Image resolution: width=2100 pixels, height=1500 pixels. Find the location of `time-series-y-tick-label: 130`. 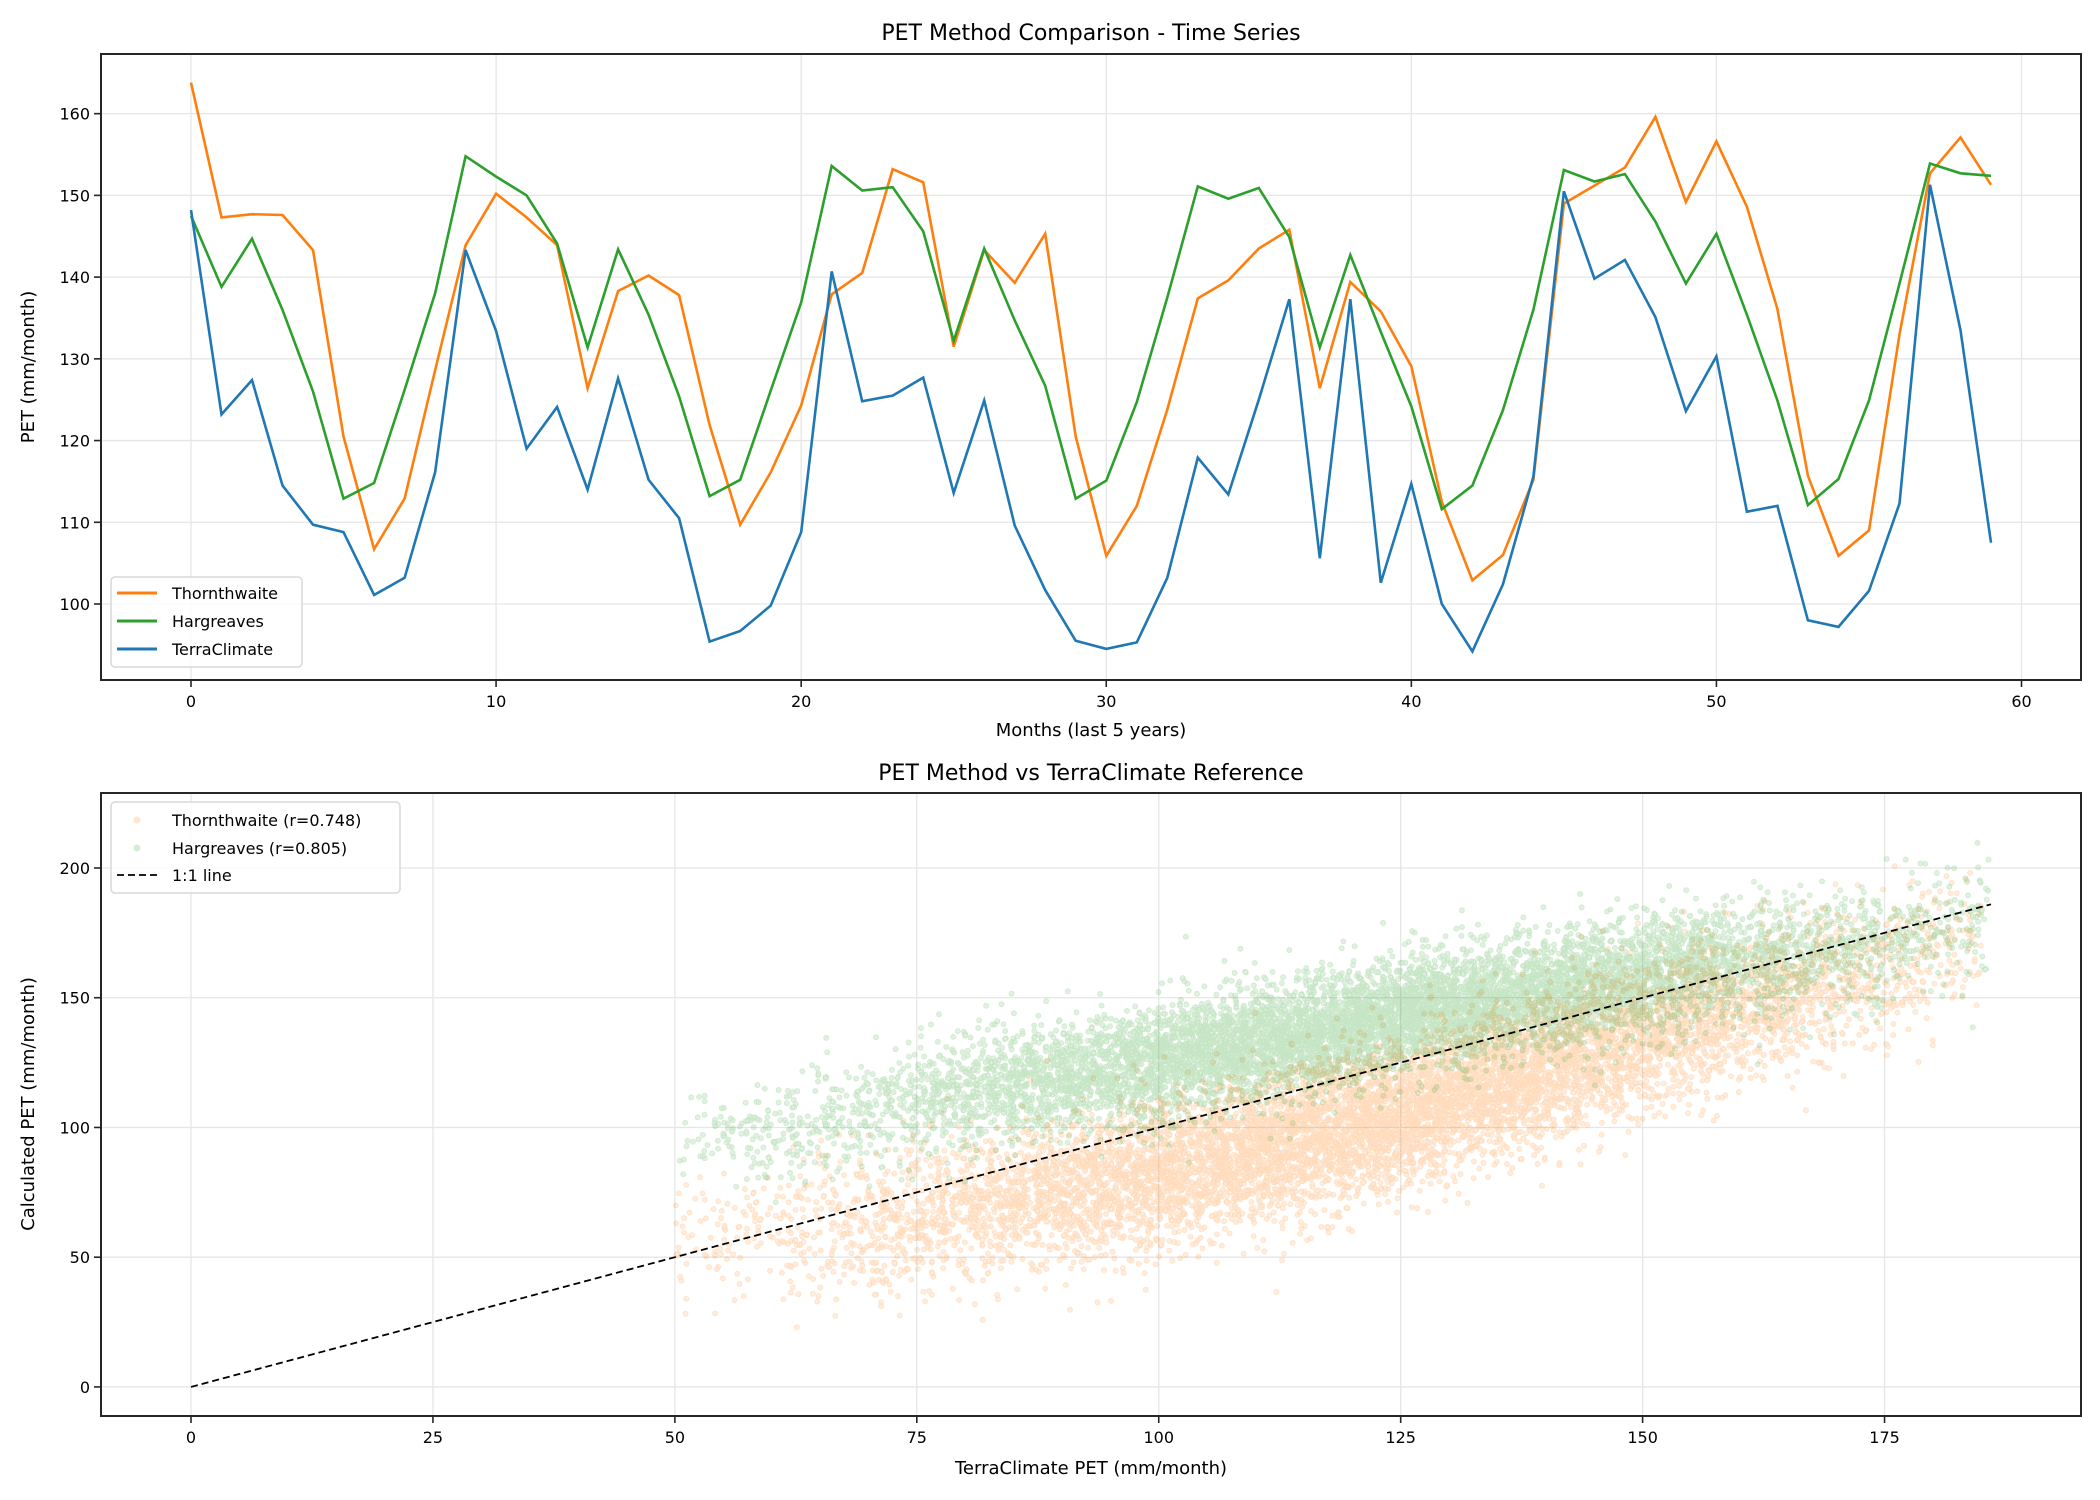

time-series-y-tick-label: 130 is located at coordinates (74, 359).